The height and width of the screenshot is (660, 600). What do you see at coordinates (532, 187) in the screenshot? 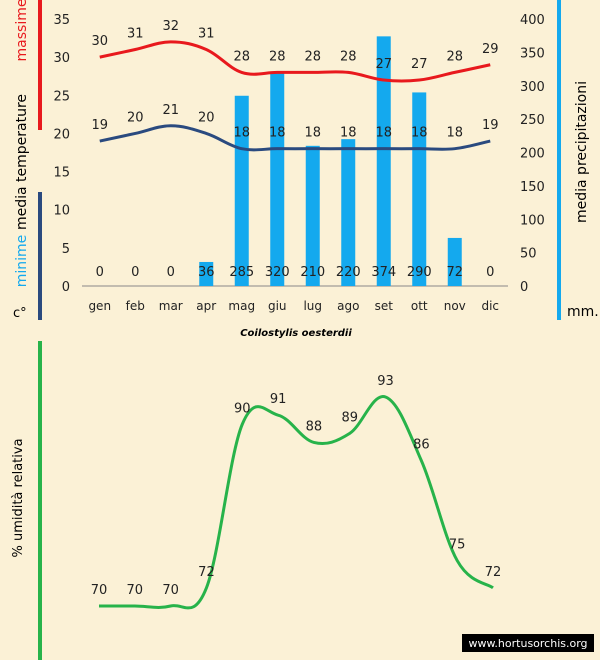
I see `right-tick-label: 150` at bounding box center [532, 187].